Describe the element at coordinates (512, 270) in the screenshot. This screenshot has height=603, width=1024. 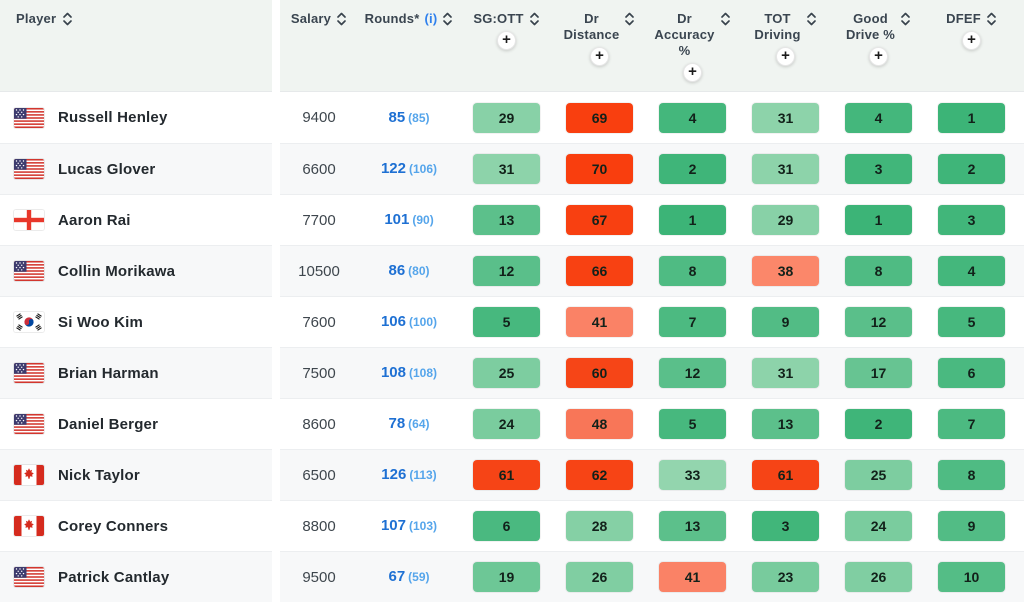
I see `player-row: Collin Morikawa 10500 86 (80) 12 66 8 38 8 4` at that location.